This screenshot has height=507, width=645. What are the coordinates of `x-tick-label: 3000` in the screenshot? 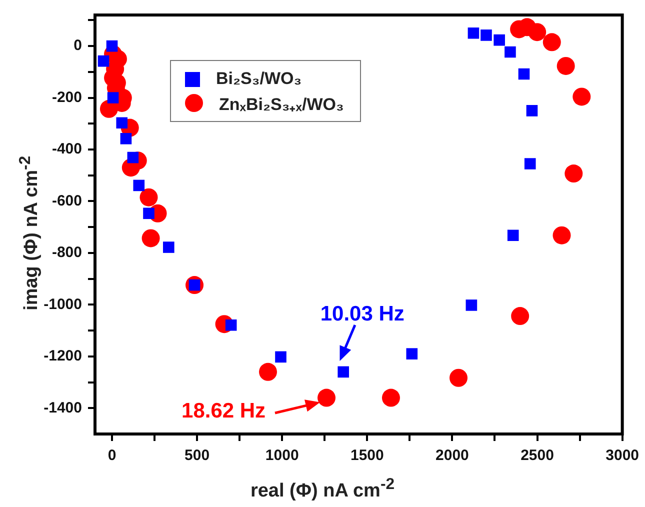 It's located at (623, 455).